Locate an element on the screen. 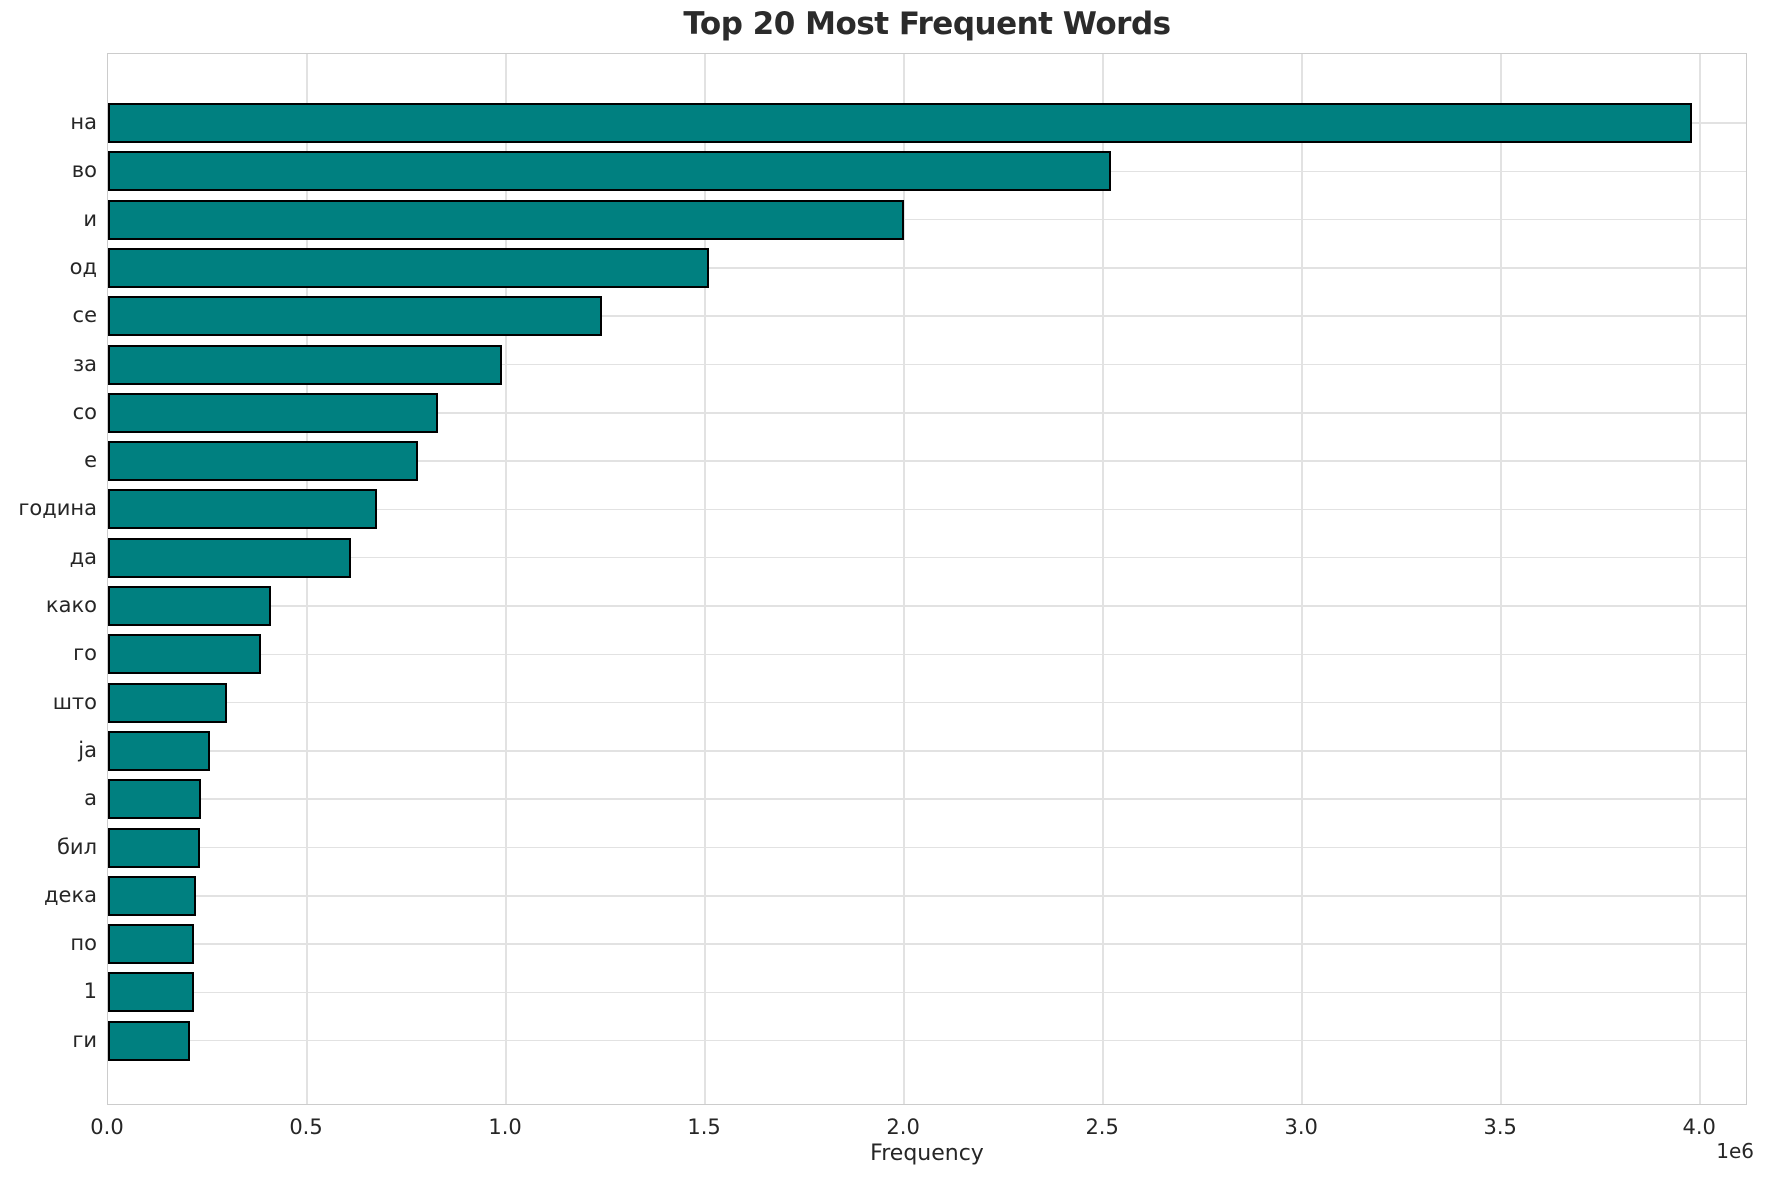 This screenshot has width=1784, height=1185. x-axis-label: Frequency is located at coordinates (927, 1153).